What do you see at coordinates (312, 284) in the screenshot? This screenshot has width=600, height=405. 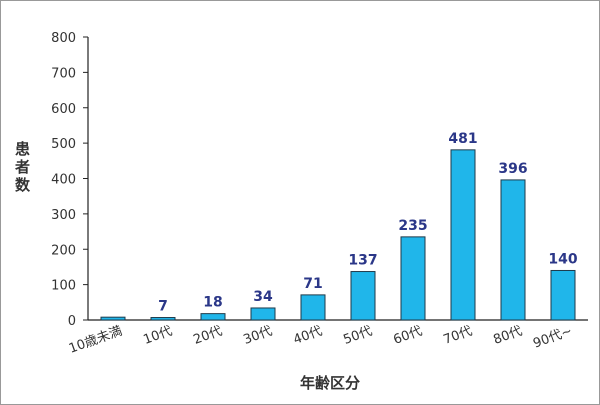 I see `data-label: 71` at bounding box center [312, 284].